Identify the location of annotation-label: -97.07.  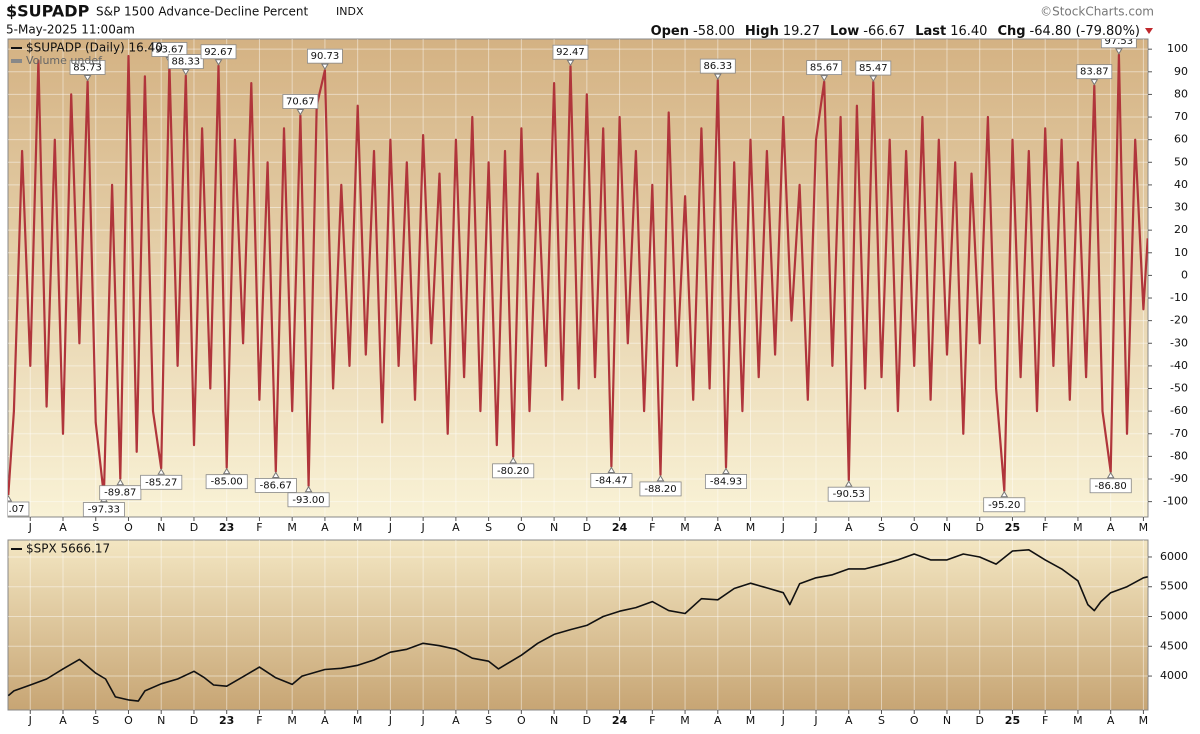
(12, 509).